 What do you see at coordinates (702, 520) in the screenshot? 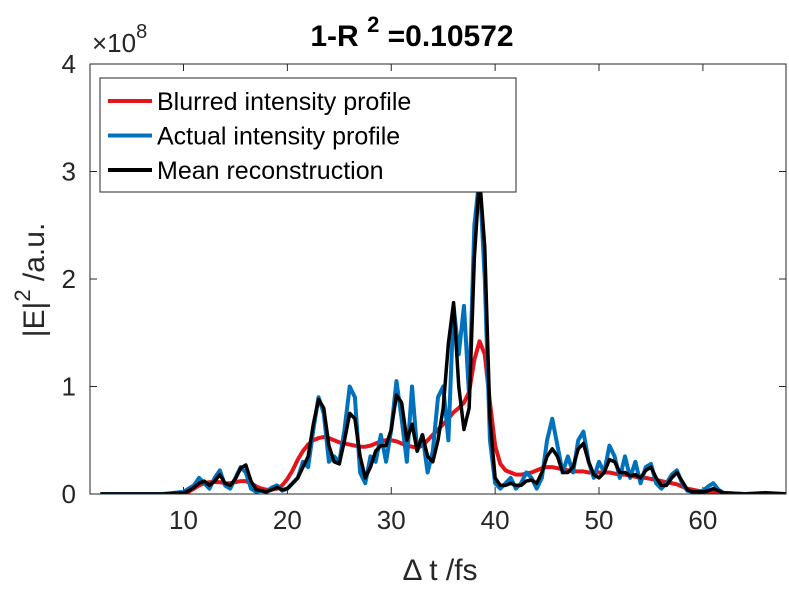
I see `x-tick-label: 60` at bounding box center [702, 520].